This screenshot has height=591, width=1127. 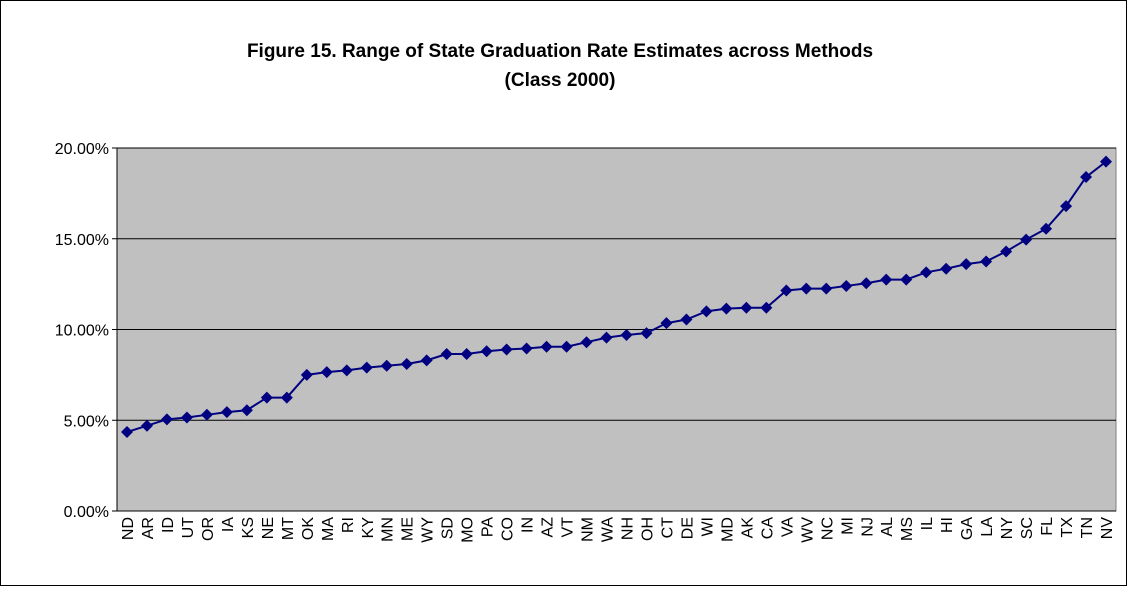 What do you see at coordinates (348, 525) in the screenshot?
I see `x-tick-label: RI` at bounding box center [348, 525].